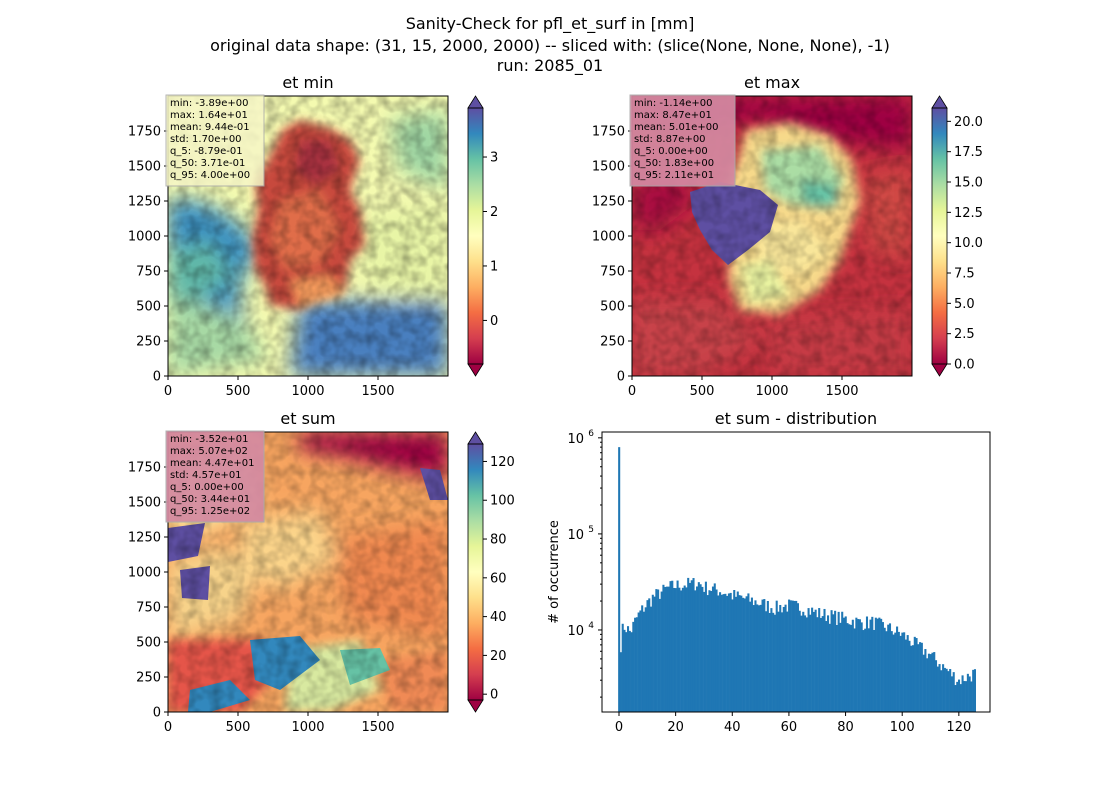 This screenshot has height=800, width=1100. What do you see at coordinates (206, 151) in the screenshot?
I see `stats-q5: q_5: -8.79e-01` at bounding box center [206, 151].